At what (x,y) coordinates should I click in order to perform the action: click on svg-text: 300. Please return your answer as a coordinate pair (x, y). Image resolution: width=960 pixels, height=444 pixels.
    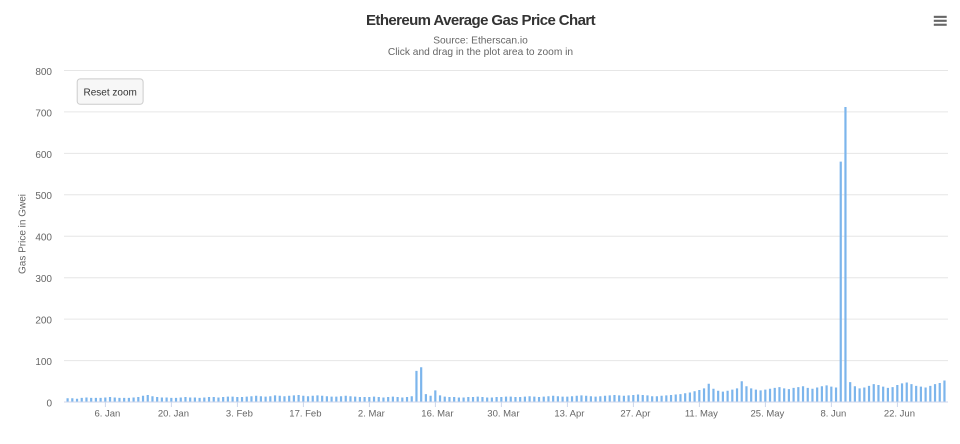
    Looking at the image, I should click on (43, 279).